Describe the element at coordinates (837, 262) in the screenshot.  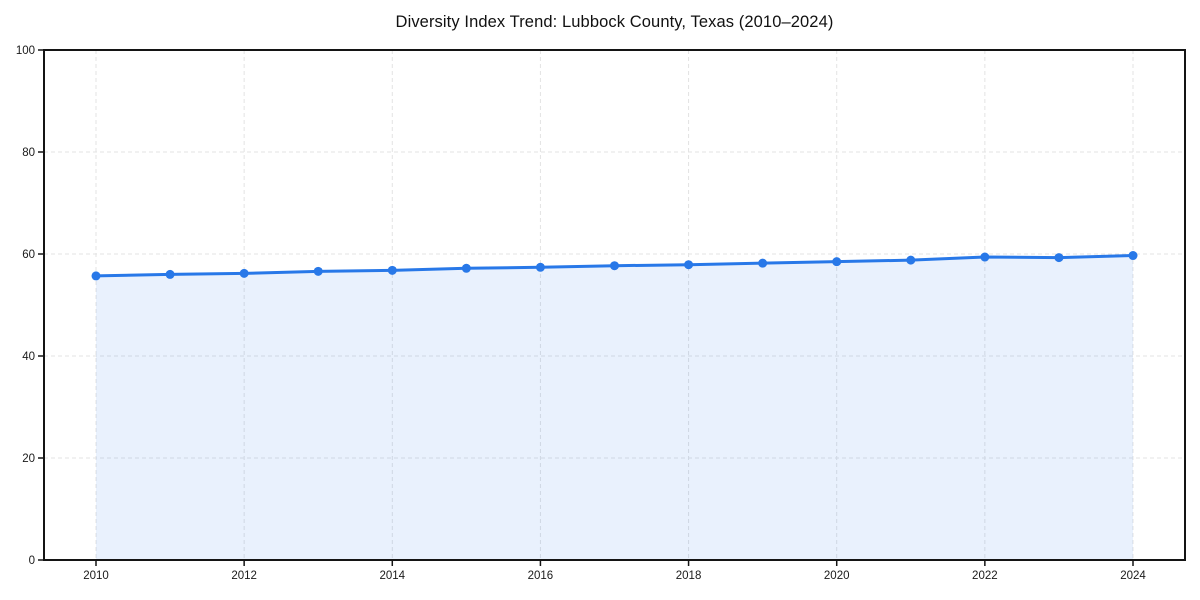
I see `data-point-2020` at that location.